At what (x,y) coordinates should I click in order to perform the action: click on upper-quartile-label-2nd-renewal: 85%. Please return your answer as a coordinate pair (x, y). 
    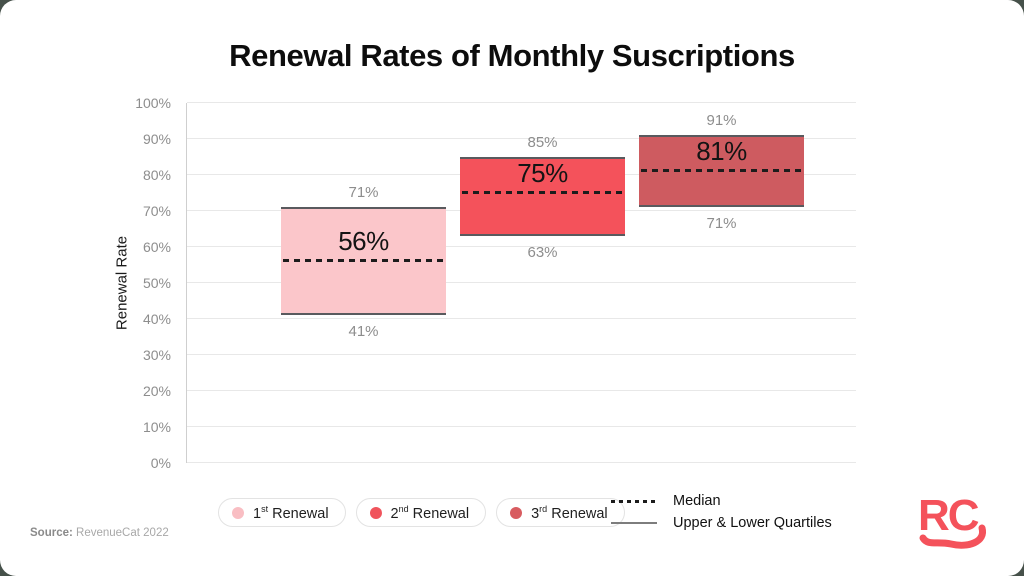
    Looking at the image, I should click on (542, 142).